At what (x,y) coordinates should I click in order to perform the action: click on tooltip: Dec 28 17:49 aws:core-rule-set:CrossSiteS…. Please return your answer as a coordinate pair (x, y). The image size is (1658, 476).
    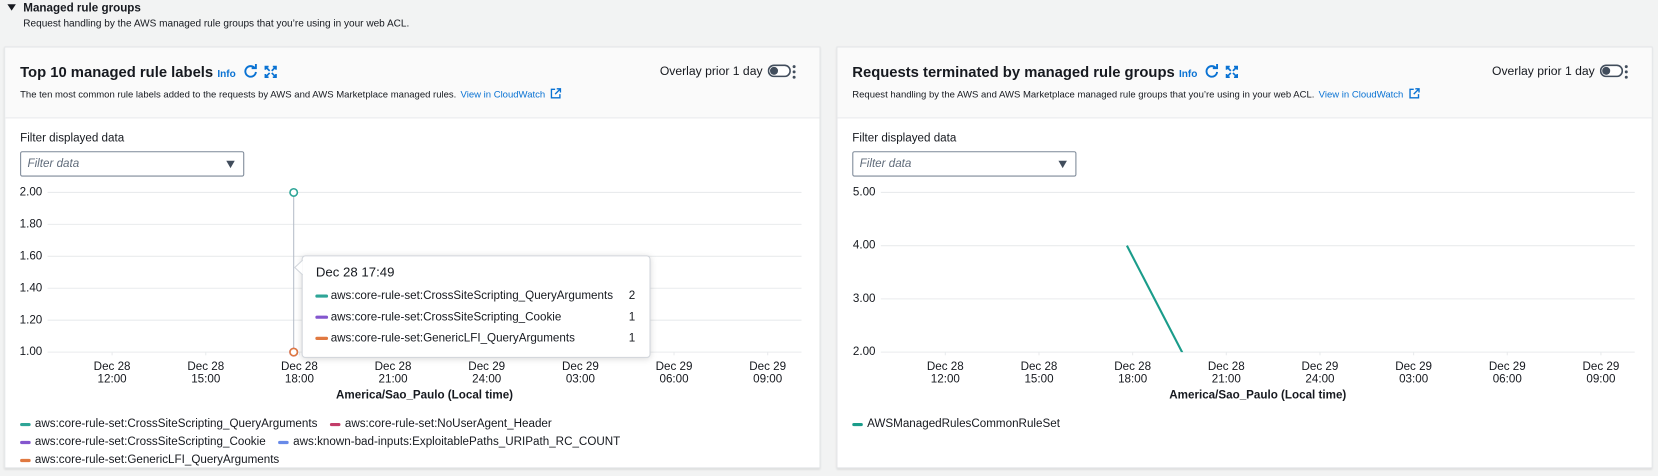
    Looking at the image, I should click on (472, 306).